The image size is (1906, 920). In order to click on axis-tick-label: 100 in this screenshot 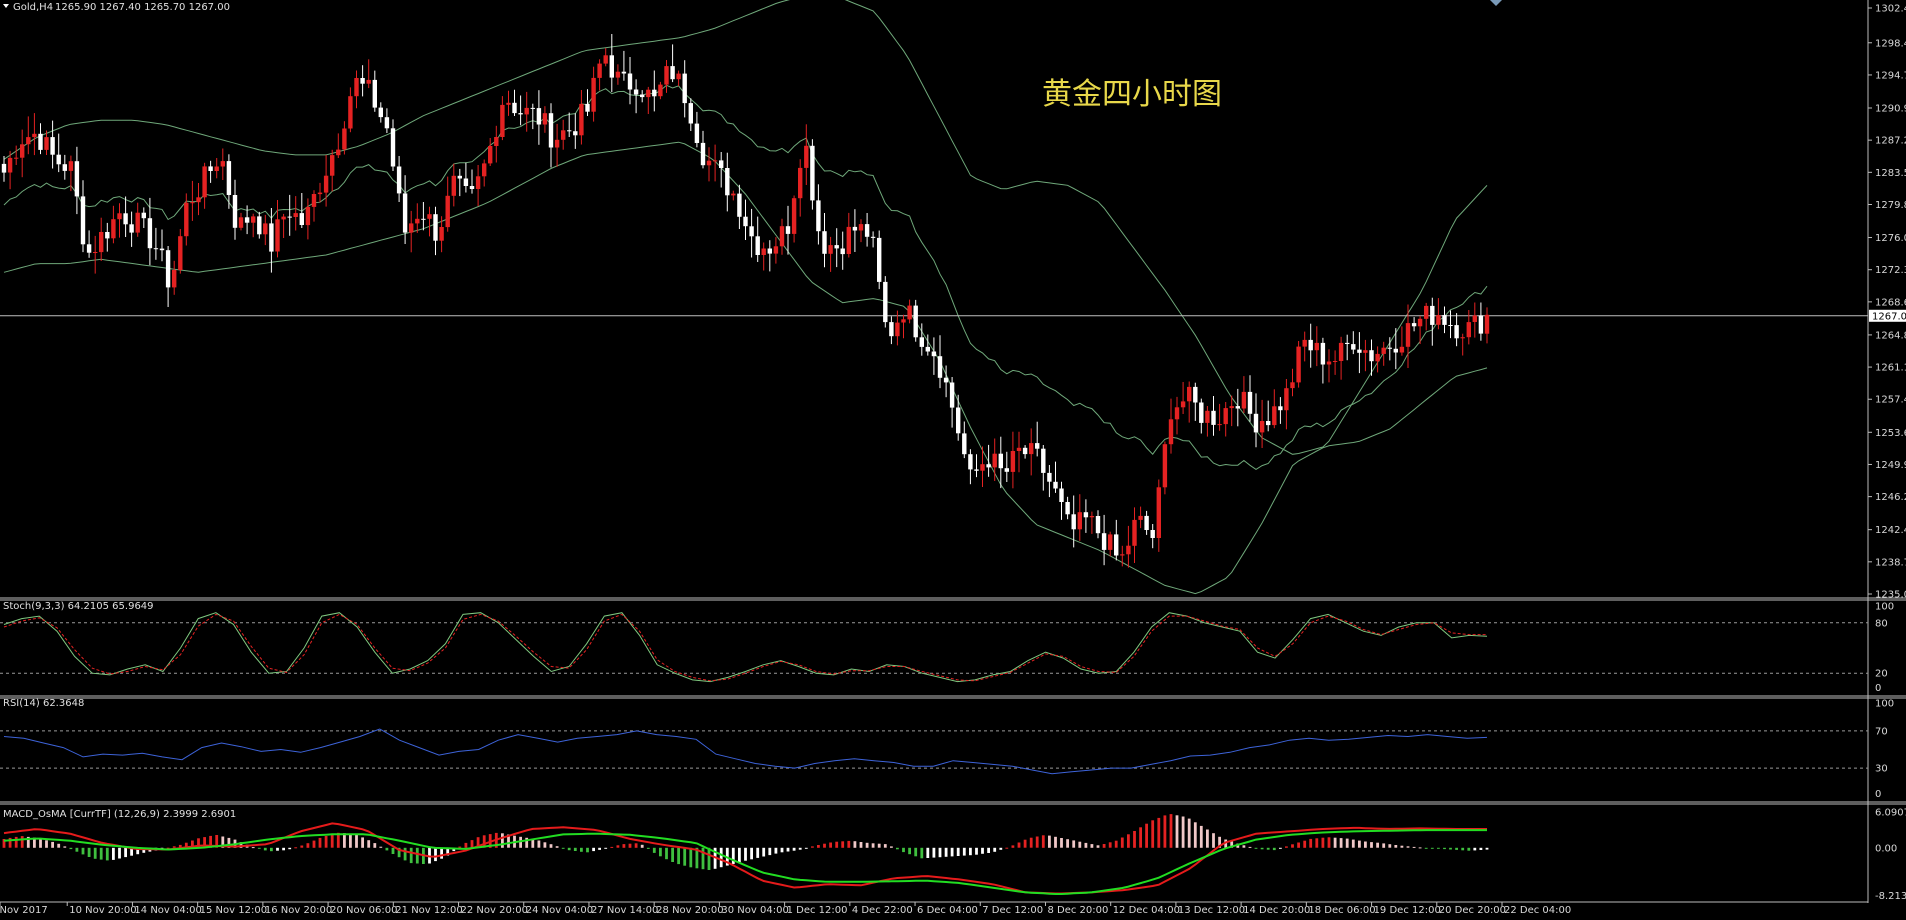, I will do `click(1884, 704)`.